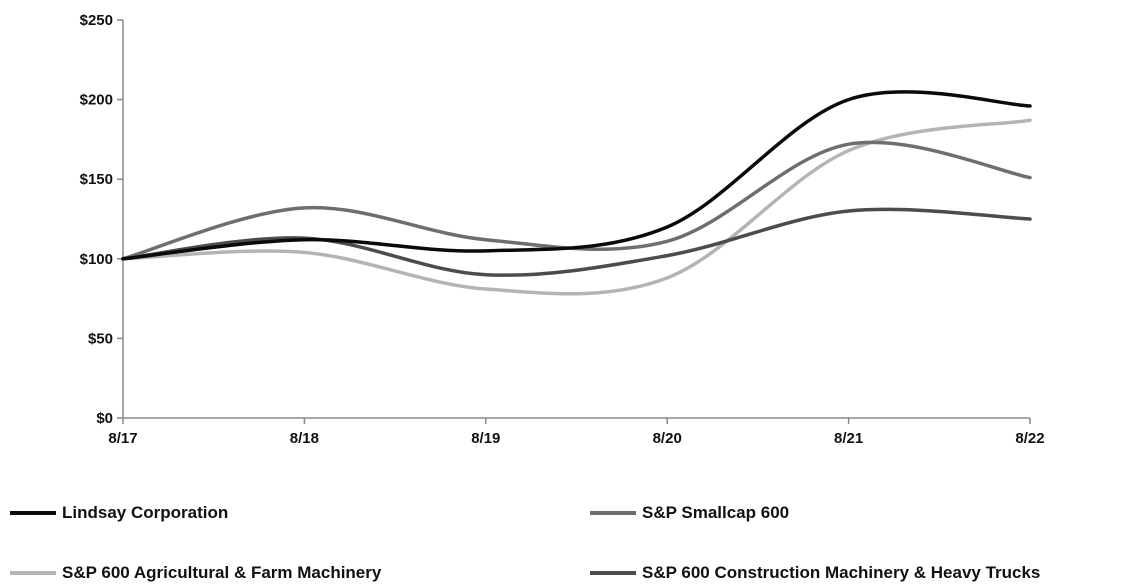 This screenshot has height=584, width=1137. Describe the element at coordinates (96, 100) in the screenshot. I see `y-tick-label: $200` at that location.